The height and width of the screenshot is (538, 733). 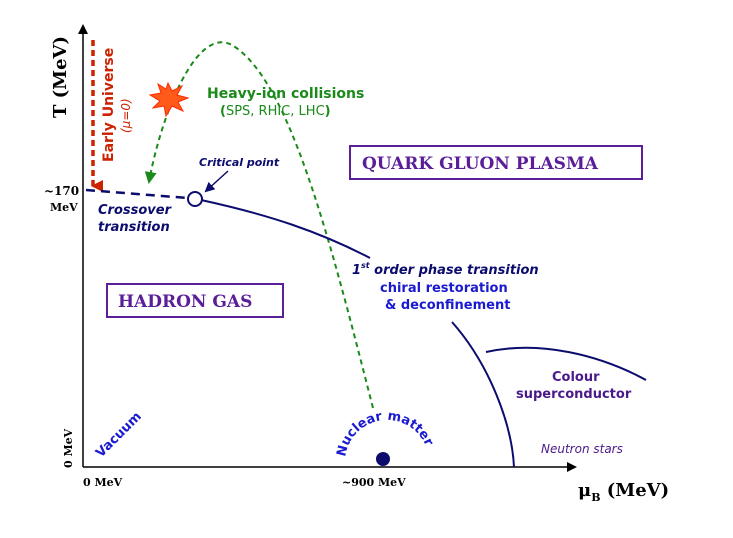 What do you see at coordinates (103, 482) in the screenshot?
I see `x-tick-0: 0 MeV` at bounding box center [103, 482].